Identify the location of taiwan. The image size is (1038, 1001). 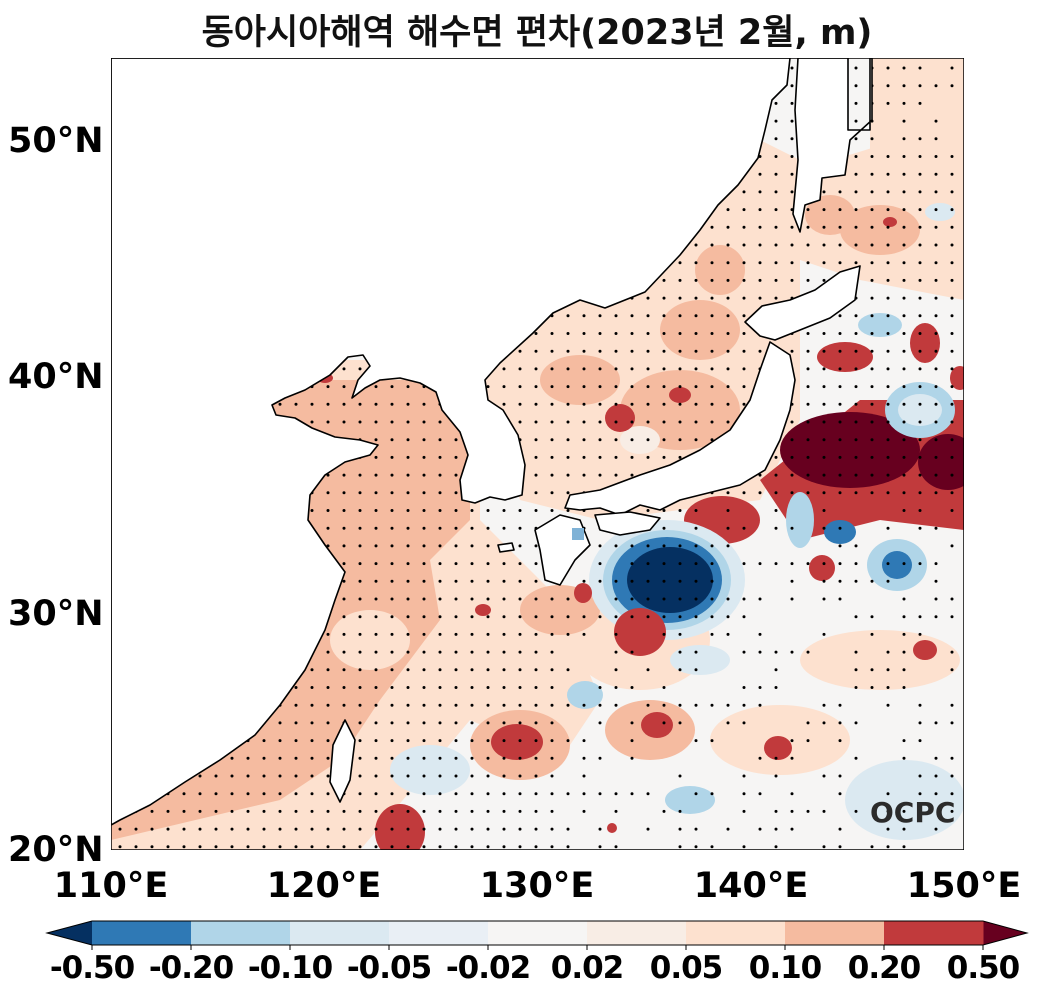
(342, 761).